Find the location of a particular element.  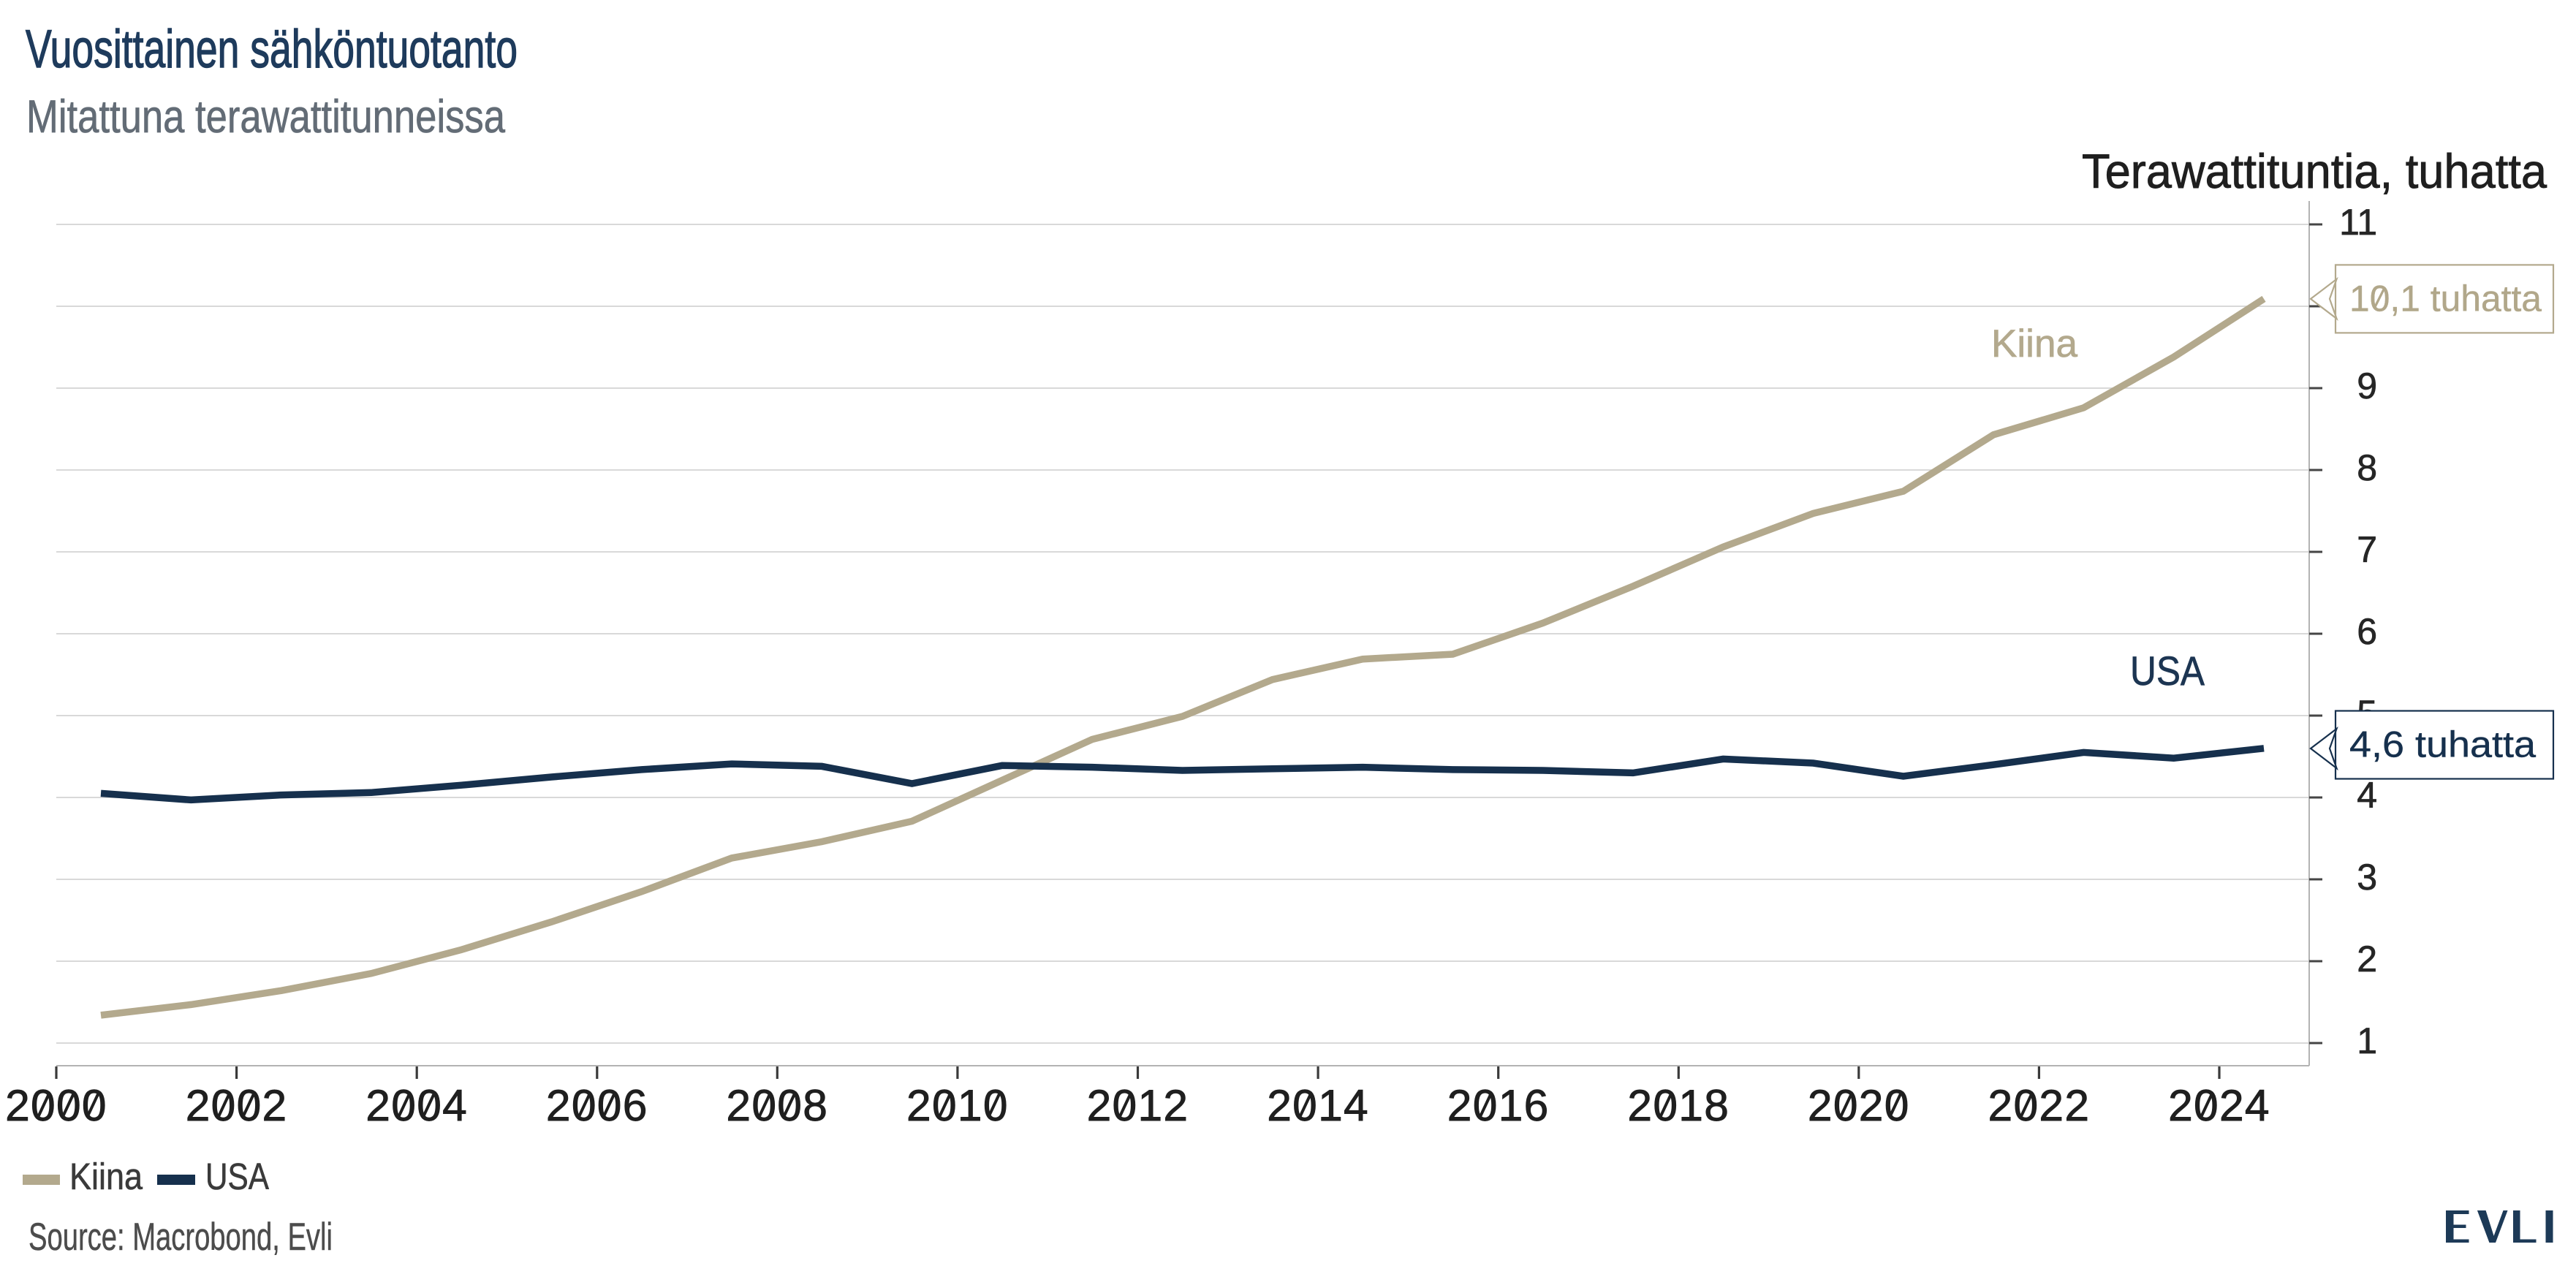

svg-text: 2006 is located at coordinates (597, 1105).